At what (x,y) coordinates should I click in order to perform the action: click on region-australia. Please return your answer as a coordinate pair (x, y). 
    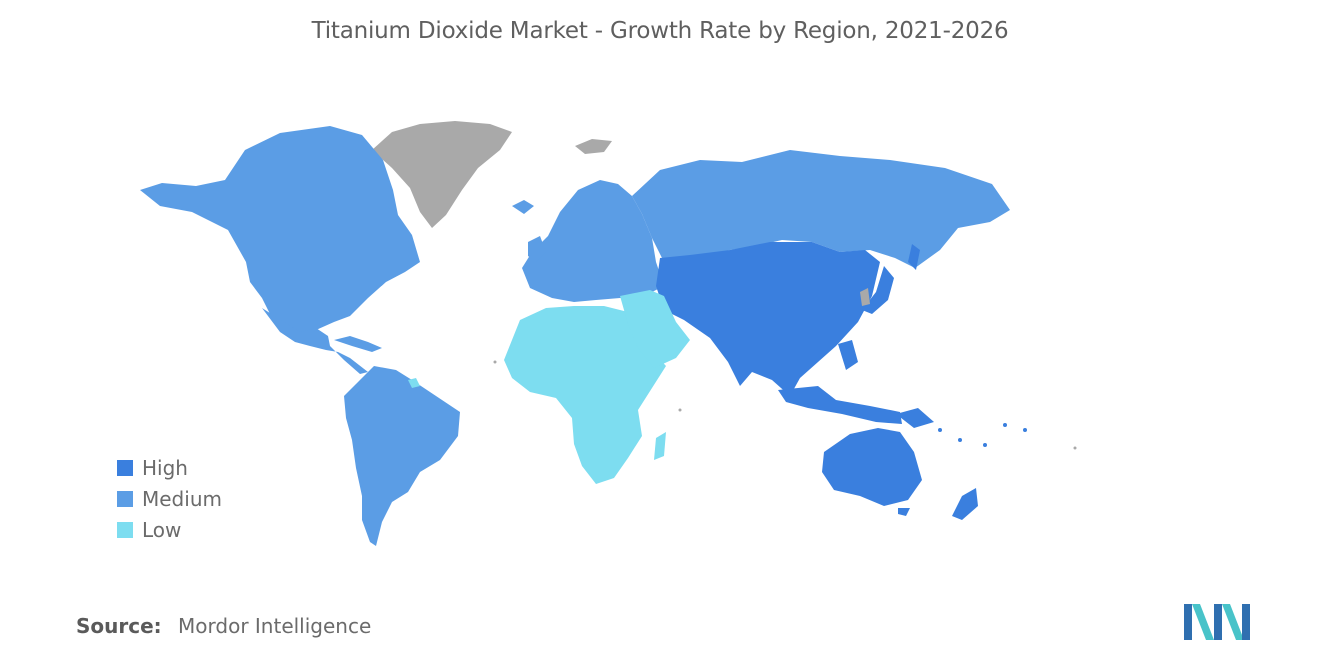
    Looking at the image, I should click on (872, 467).